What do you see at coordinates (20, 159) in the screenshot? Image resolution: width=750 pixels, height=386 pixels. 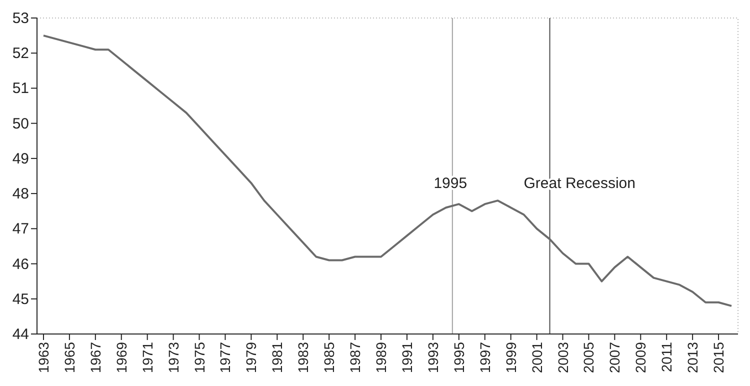 I see `y-tick-label: 49` at bounding box center [20, 159].